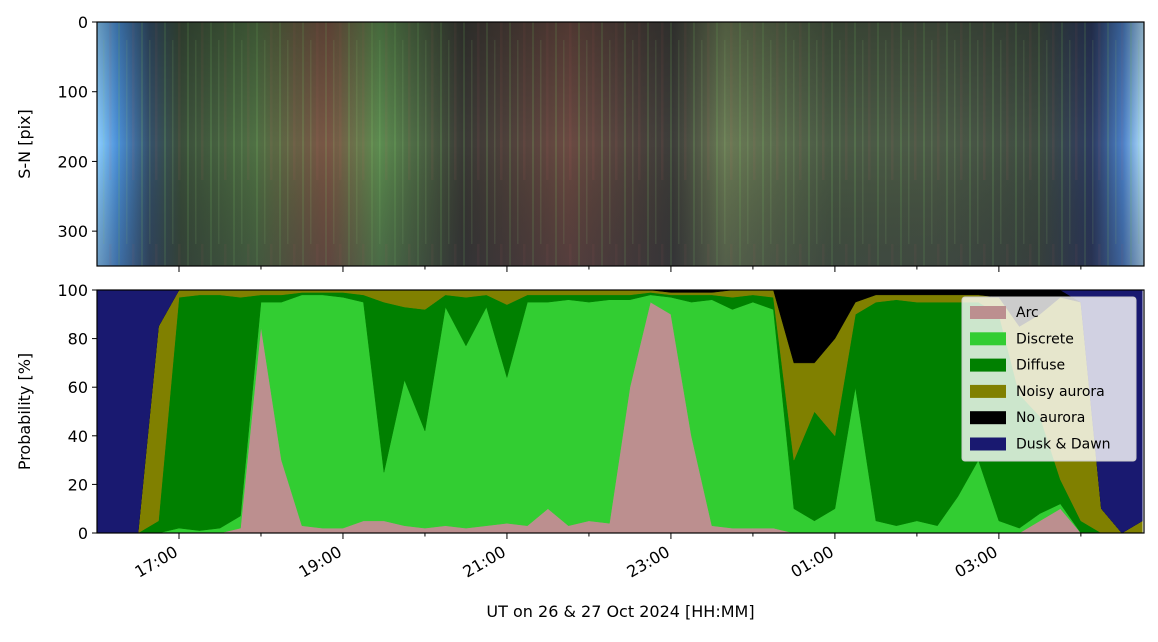 Image resolution: width=1158 pixels, height=642 pixels. I want to click on legend-label: Dusk & Dawn, so click(1063, 445).